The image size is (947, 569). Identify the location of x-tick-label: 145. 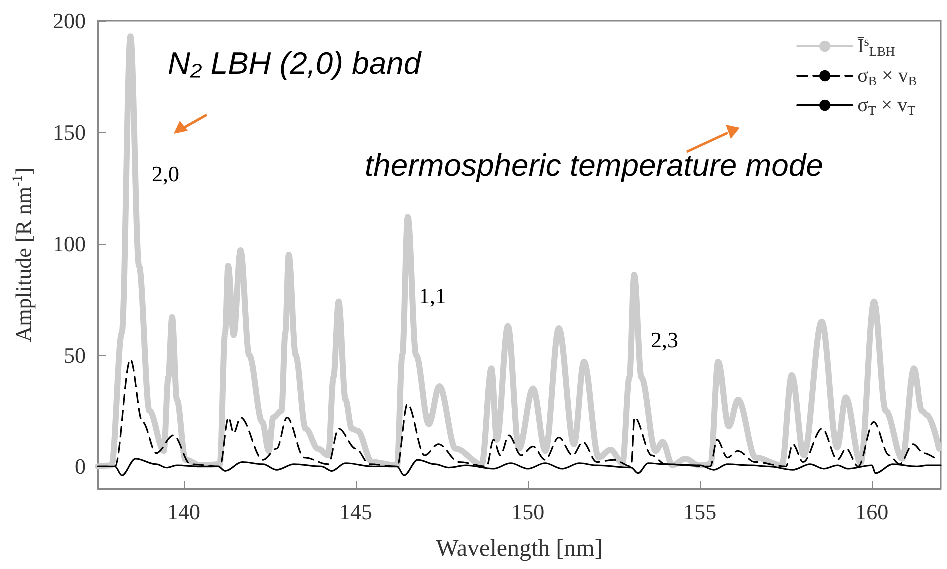
(356, 512).